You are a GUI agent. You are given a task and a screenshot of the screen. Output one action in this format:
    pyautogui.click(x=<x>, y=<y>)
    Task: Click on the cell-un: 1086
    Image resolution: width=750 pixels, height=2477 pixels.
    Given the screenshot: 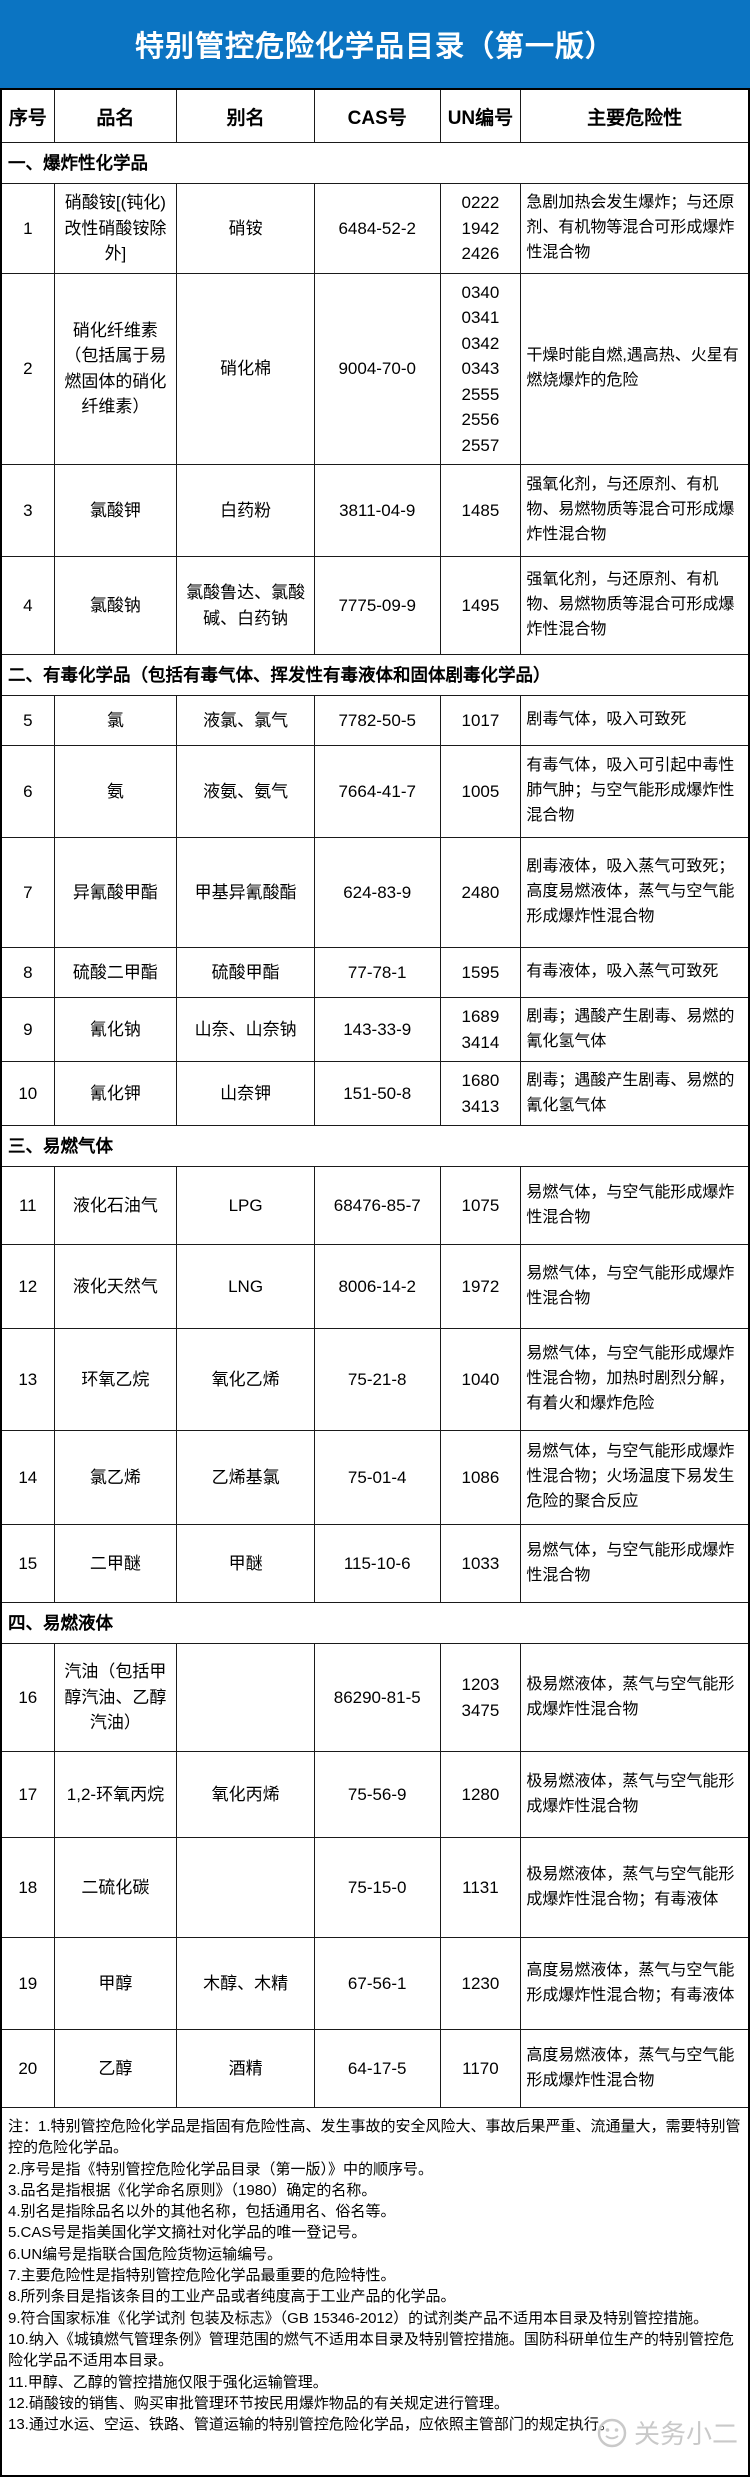 What is the action you would take?
    pyautogui.click(x=480, y=1477)
    